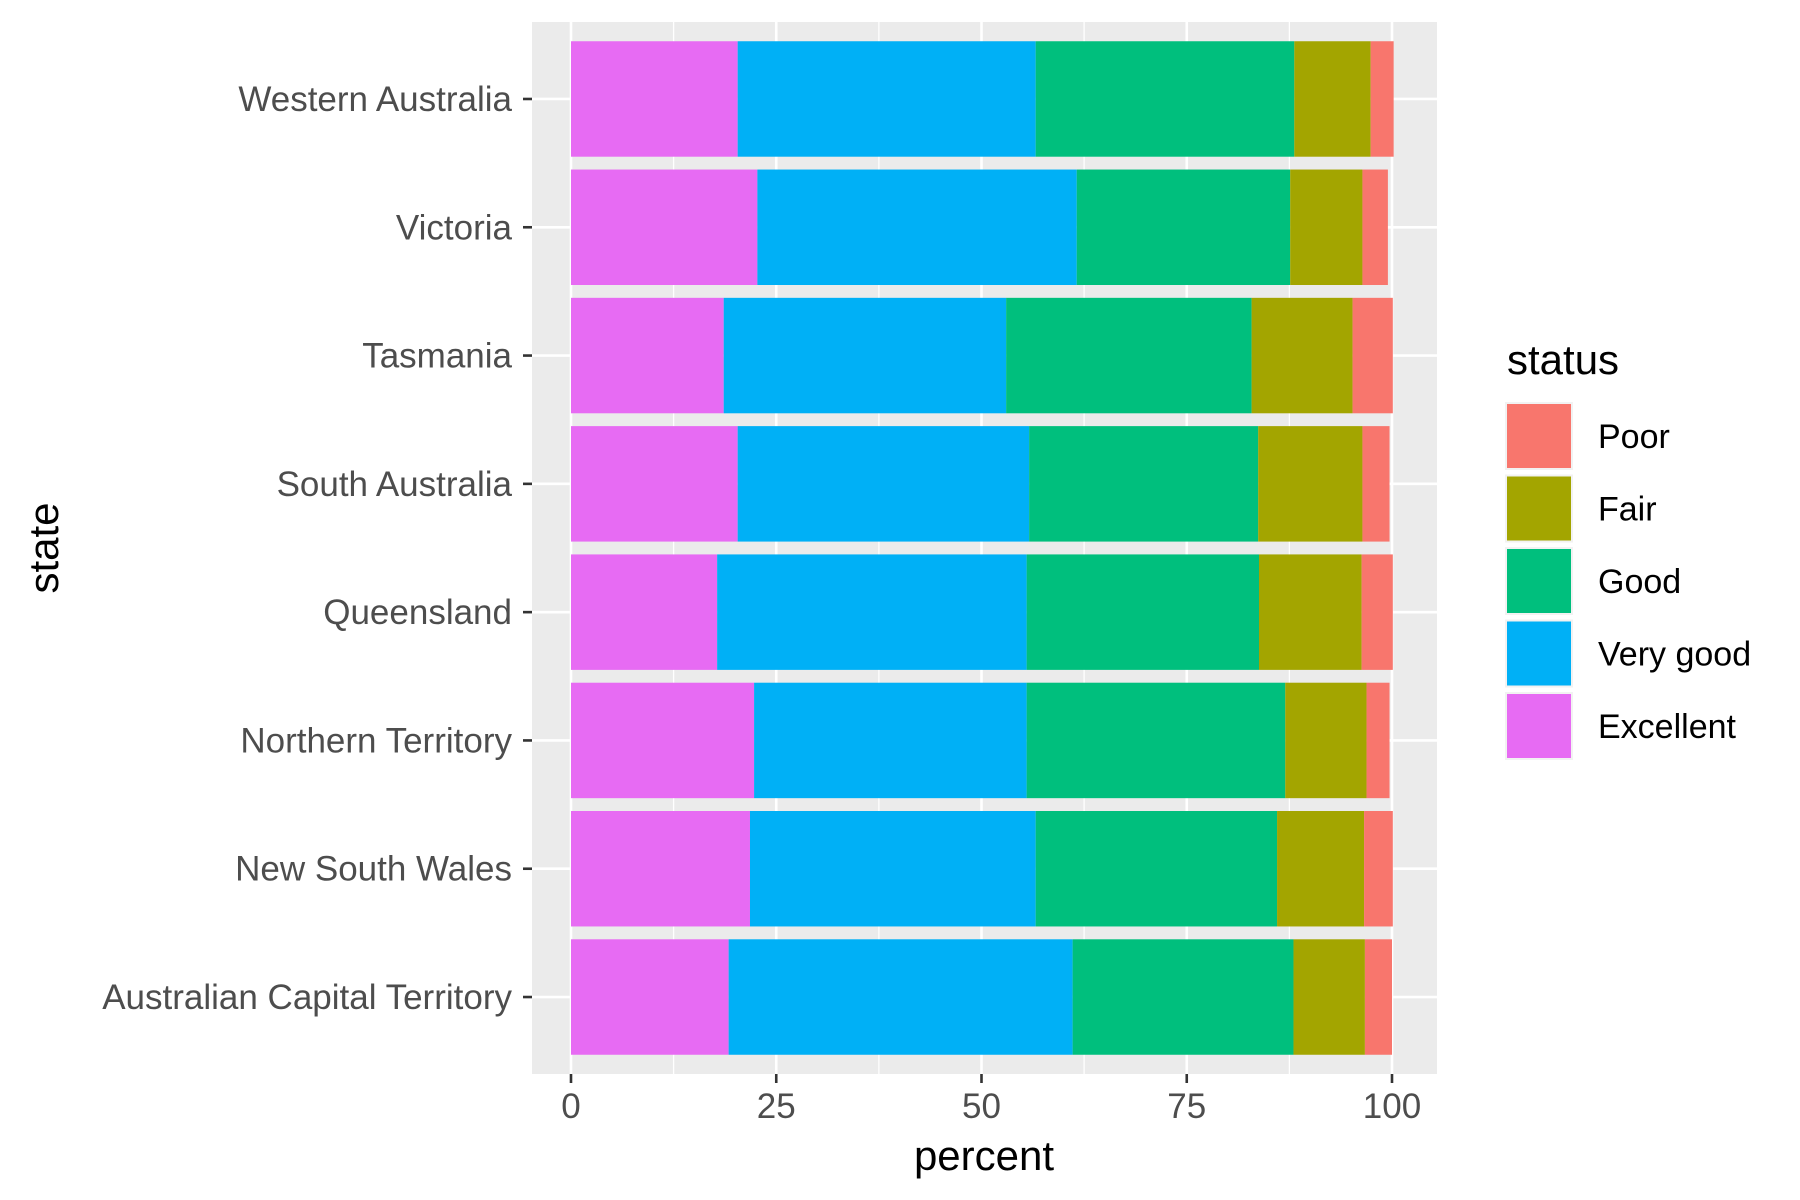  Describe the element at coordinates (1674, 655) in the screenshot. I see `legend-label: Very good` at that location.